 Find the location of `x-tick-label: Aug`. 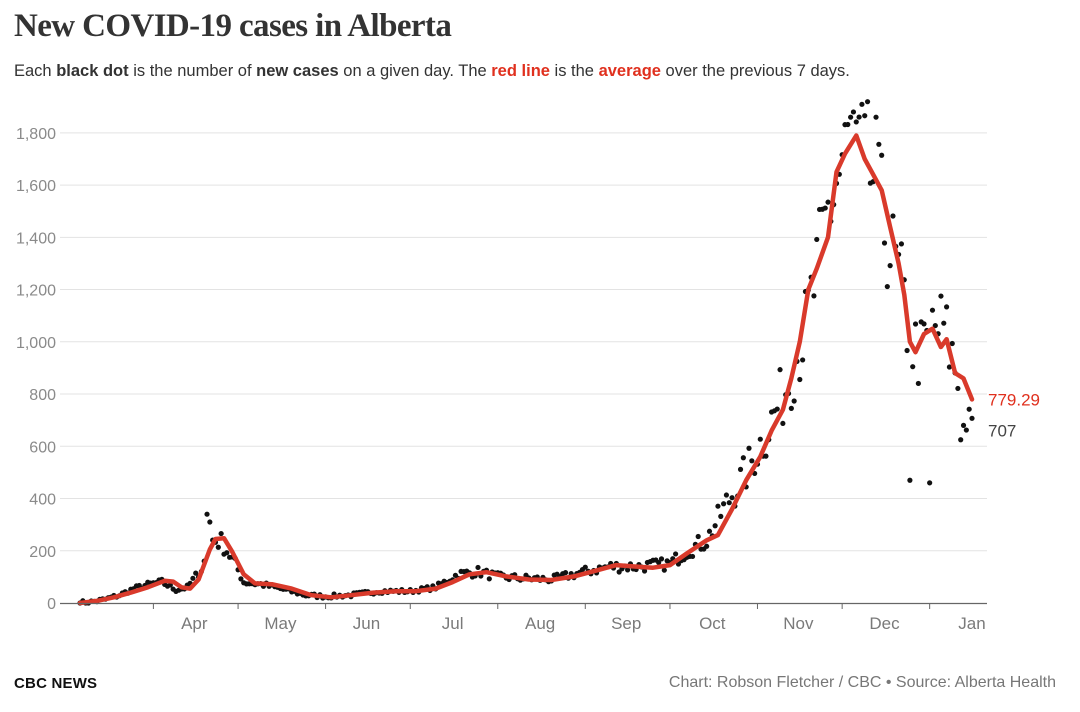

x-tick-label: Aug is located at coordinates (540, 623).